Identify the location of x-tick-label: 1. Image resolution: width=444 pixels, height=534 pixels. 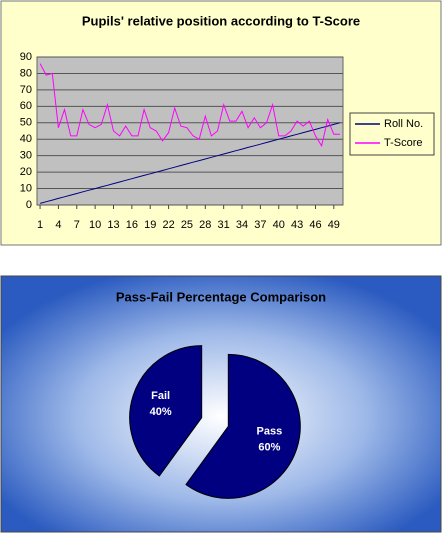
(40, 225).